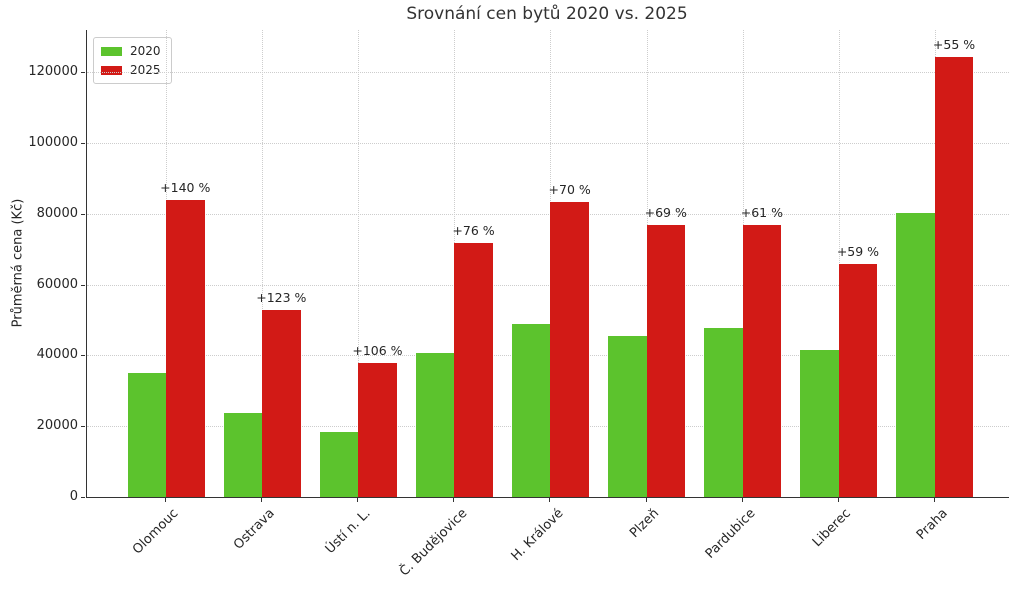 This screenshot has width=1024, height=594. Describe the element at coordinates (57, 284) in the screenshot. I see `y-tick-label: 60000` at that location.